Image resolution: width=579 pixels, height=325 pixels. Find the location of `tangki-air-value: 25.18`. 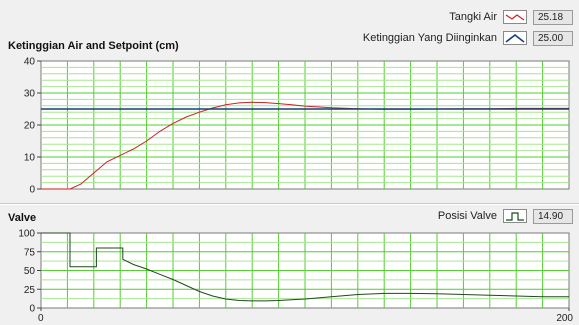

tangki-air-value: 25.18 is located at coordinates (553, 17).